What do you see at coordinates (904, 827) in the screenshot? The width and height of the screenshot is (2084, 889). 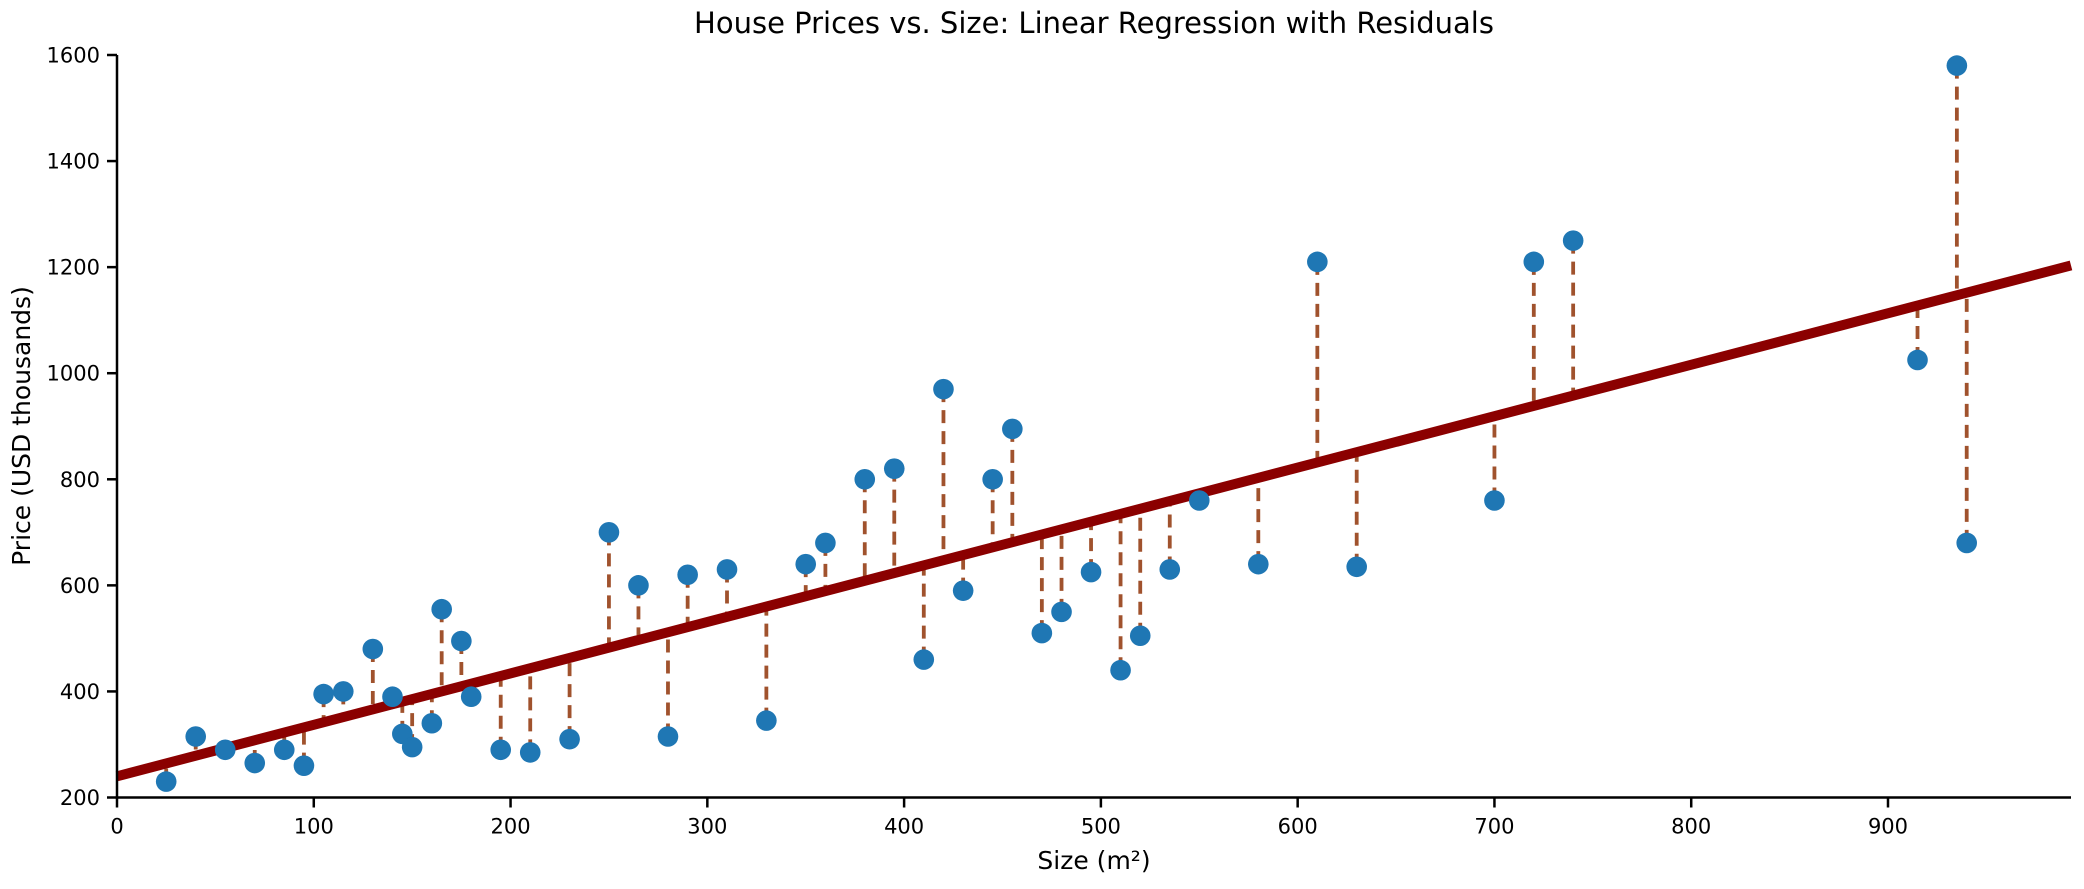 I see `x-tick-label: 400` at bounding box center [904, 827].